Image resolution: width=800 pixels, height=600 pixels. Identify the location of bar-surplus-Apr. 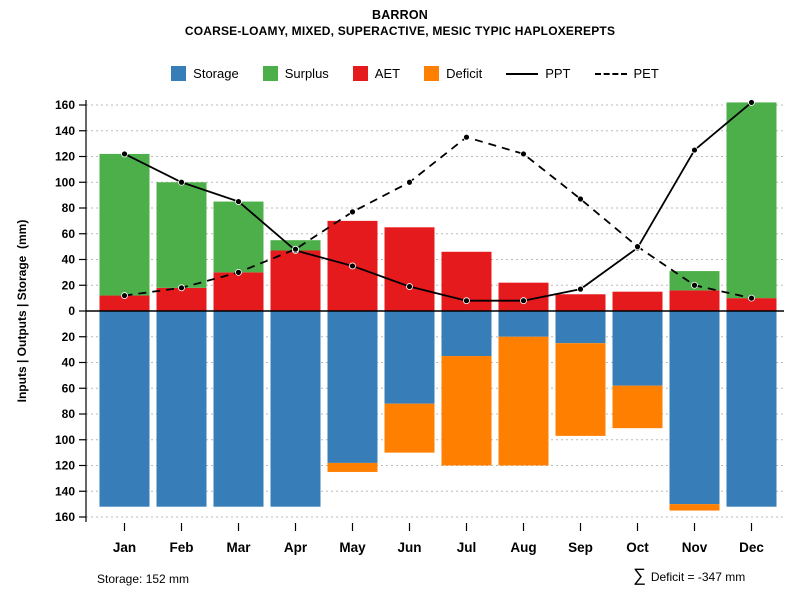
(295, 245).